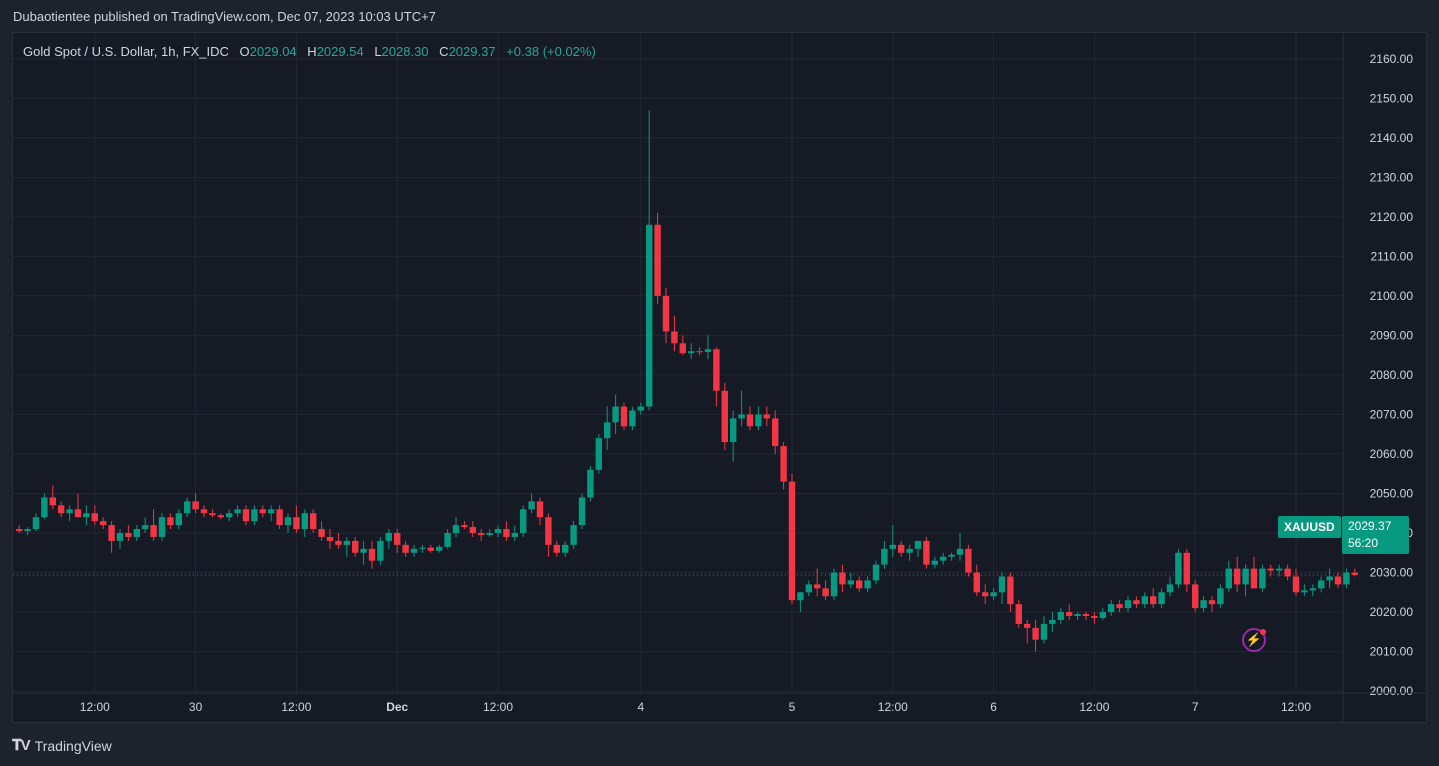 This screenshot has width=1439, height=766. What do you see at coordinates (1392, 256) in the screenshot?
I see `y-tick-label: 2110.00` at bounding box center [1392, 256].